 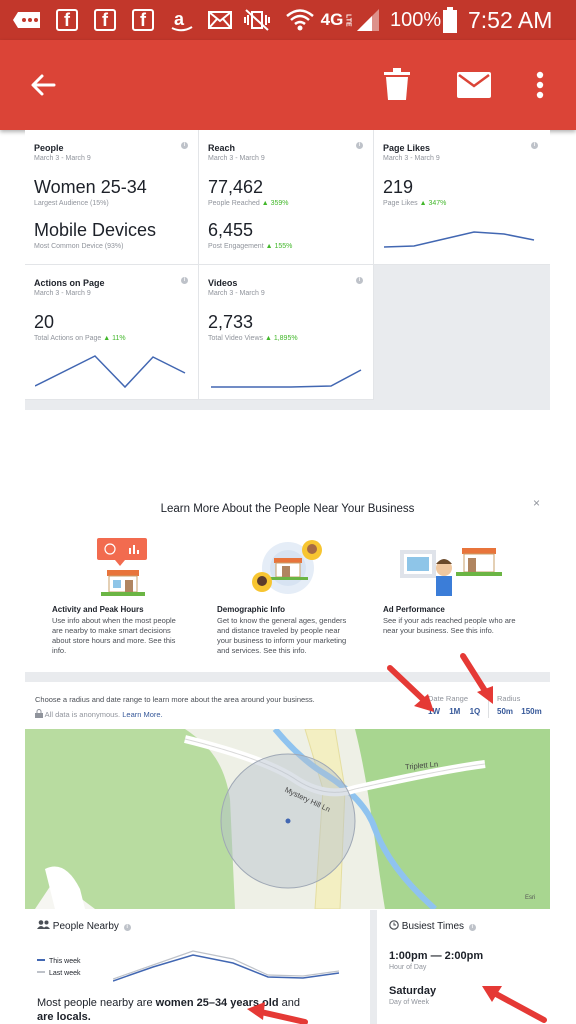 What do you see at coordinates (436, 956) in the screenshot?
I see `busiest-hour-value: 1:00pm — 2:00pm` at bounding box center [436, 956].